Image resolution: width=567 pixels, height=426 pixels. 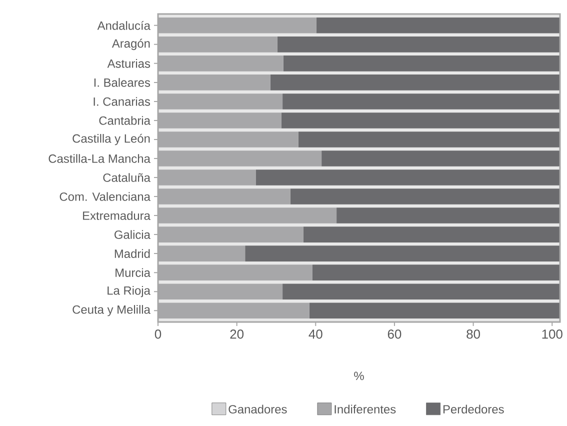 What do you see at coordinates (126, 177) in the screenshot?
I see `y-tick-label: Cataluña` at bounding box center [126, 177].